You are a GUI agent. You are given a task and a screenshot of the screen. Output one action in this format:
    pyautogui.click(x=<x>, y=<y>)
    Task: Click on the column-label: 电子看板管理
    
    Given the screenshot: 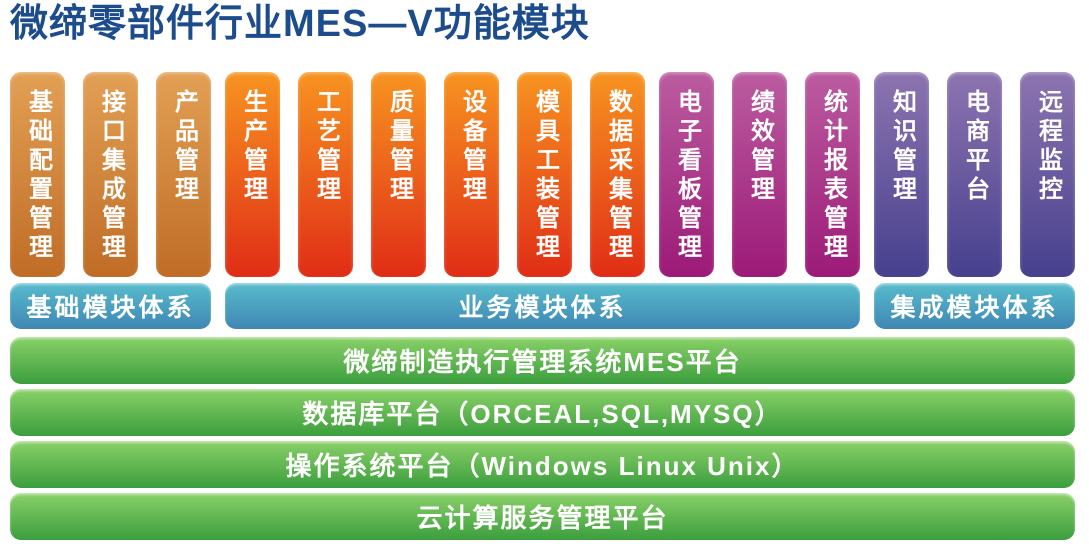 What is the action you would take?
    pyautogui.click(x=687, y=176)
    